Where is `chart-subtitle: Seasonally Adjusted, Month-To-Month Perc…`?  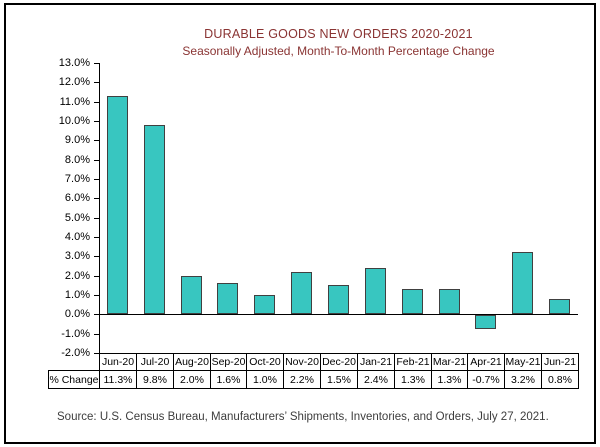
chart-subtitle: Seasonally Adjusted, Month-To-Month Perc… is located at coordinates (338, 51).